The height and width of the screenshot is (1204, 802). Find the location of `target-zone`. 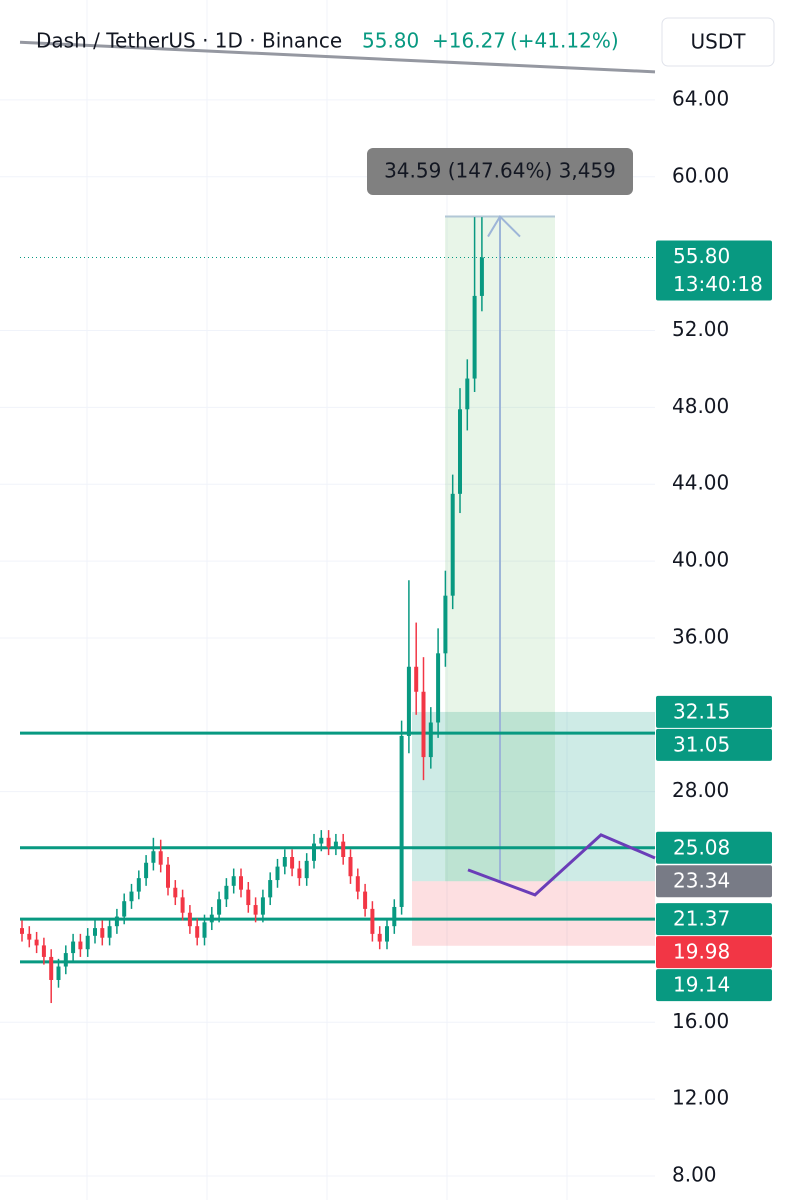

target-zone is located at coordinates (533, 796).